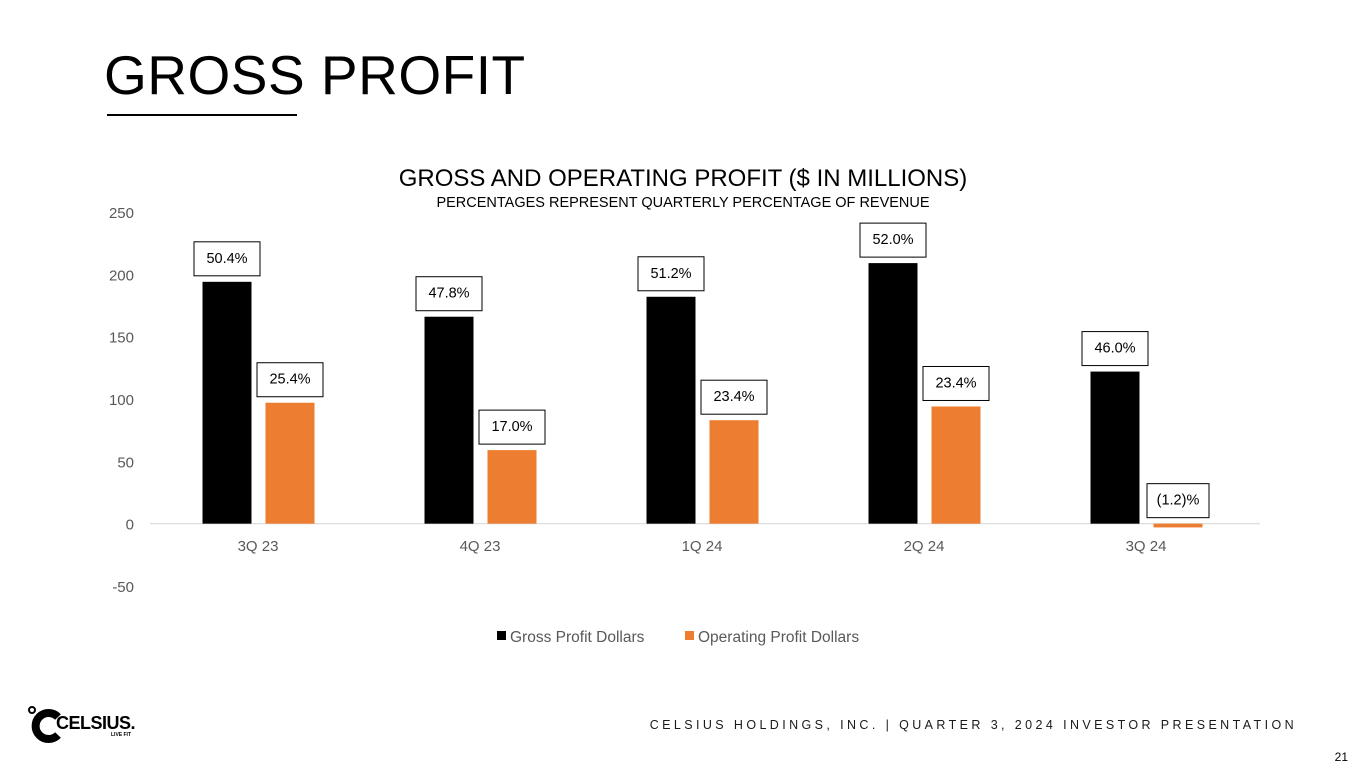 This screenshot has height=768, width=1365. I want to click on x-axis: 3Q 23 4Q 23 1Q 24 2Q 24 3Q 24, so click(705, 539).